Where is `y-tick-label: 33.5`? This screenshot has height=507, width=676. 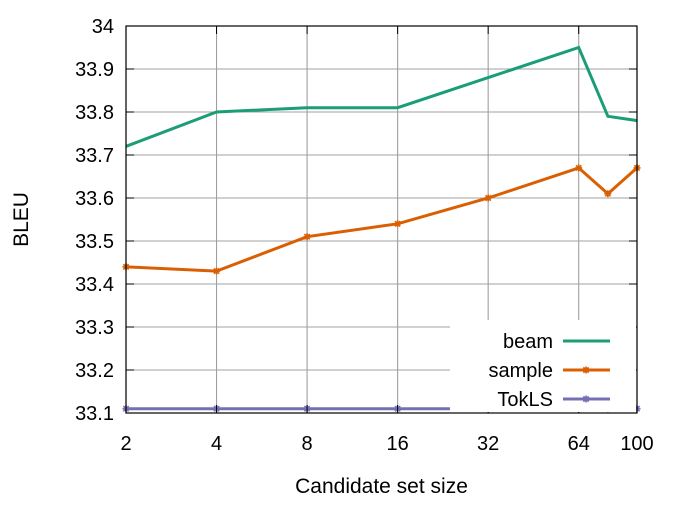 y-tick-label: 33.5 is located at coordinates (94, 242).